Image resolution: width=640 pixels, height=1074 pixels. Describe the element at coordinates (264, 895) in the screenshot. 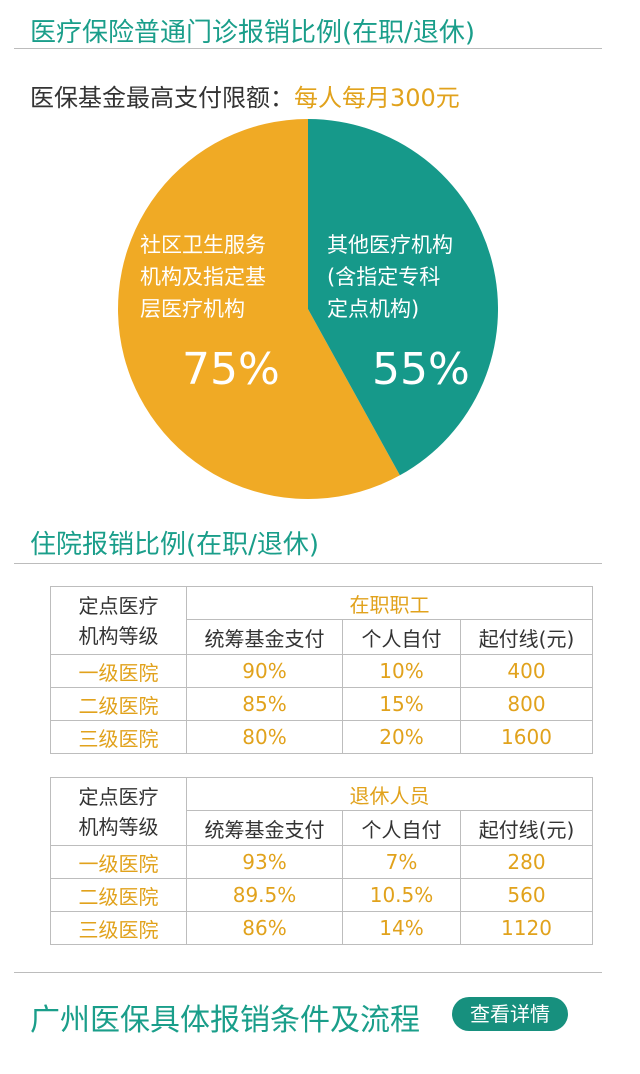

I see `fund-cell: 89.5%` at that location.